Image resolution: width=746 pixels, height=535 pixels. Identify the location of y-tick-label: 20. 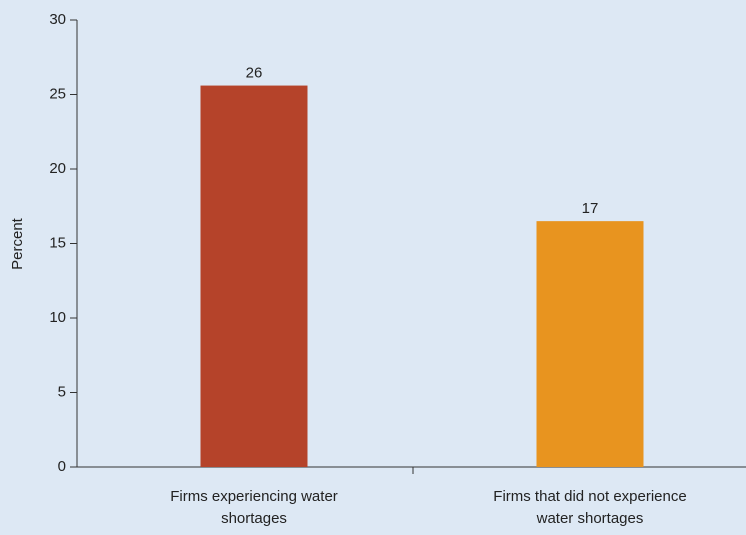
(57, 168).